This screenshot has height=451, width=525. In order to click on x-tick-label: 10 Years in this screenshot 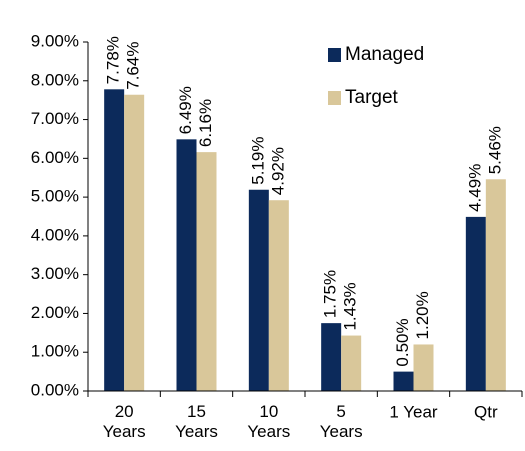, I will do `click(268, 421)`.